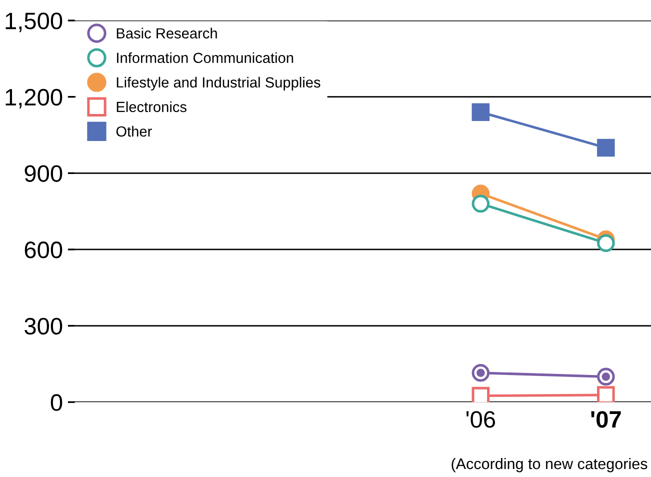 This screenshot has width=651, height=477. Describe the element at coordinates (151, 106) in the screenshot. I see `legend-label: Electronics` at that location.